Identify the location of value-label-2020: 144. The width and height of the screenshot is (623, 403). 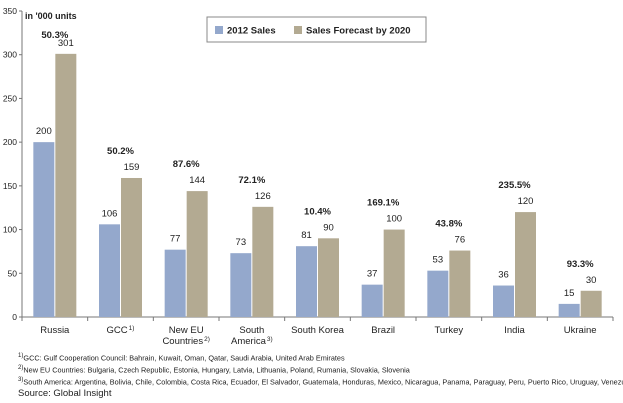
(197, 180).